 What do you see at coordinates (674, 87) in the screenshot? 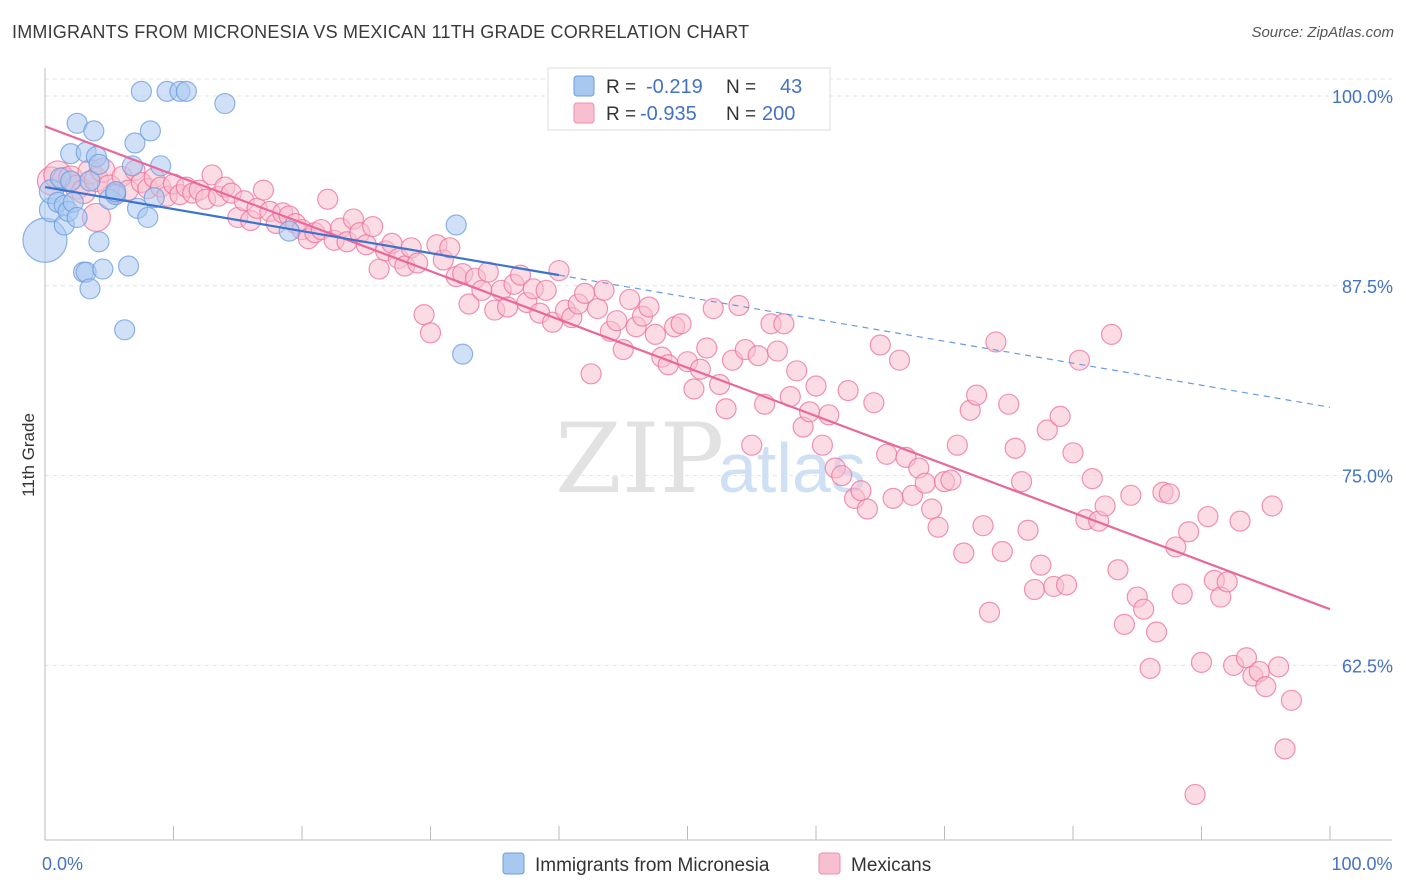
I see `legend-r-value-0: -0.219` at bounding box center [674, 87].